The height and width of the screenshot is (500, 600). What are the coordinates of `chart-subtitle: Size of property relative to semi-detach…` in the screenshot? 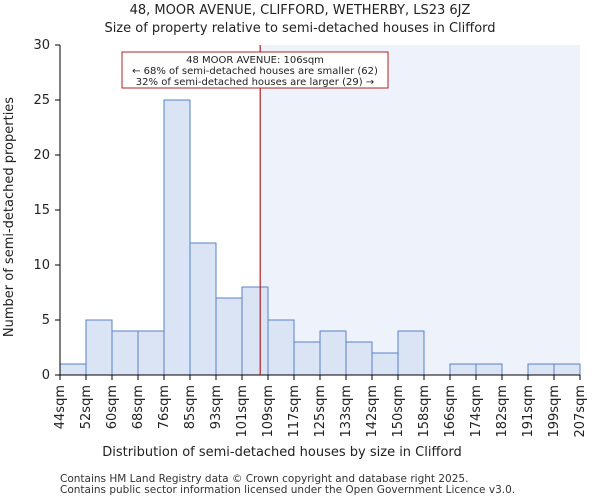 It's located at (299, 28).